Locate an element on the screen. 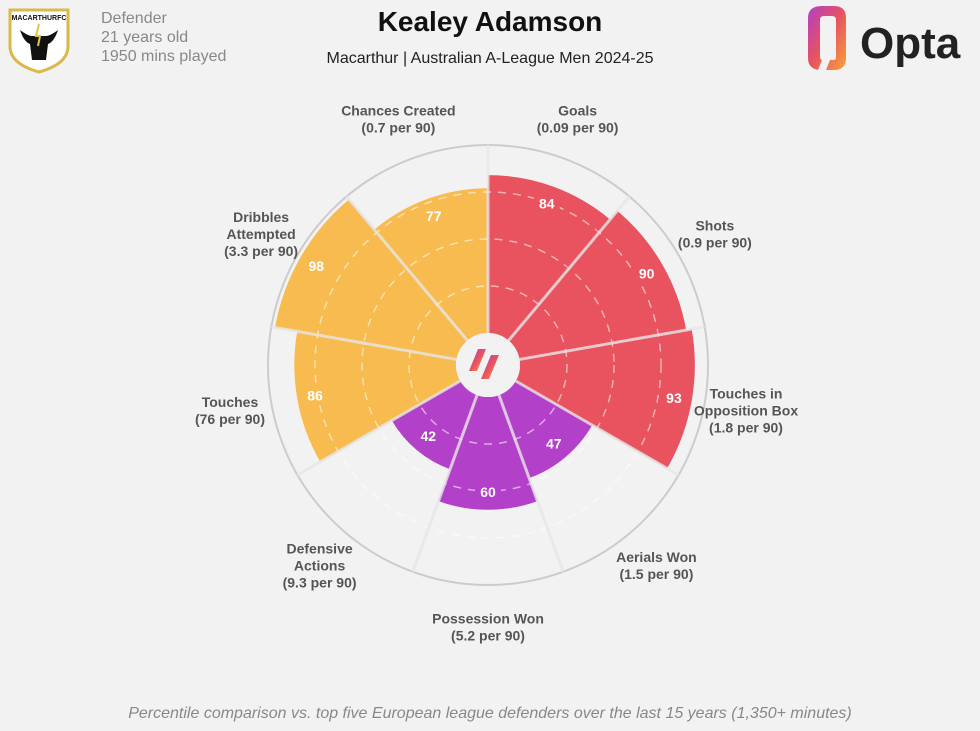 This screenshot has height=731, width=980. slice-label: Actions is located at coordinates (320, 566).